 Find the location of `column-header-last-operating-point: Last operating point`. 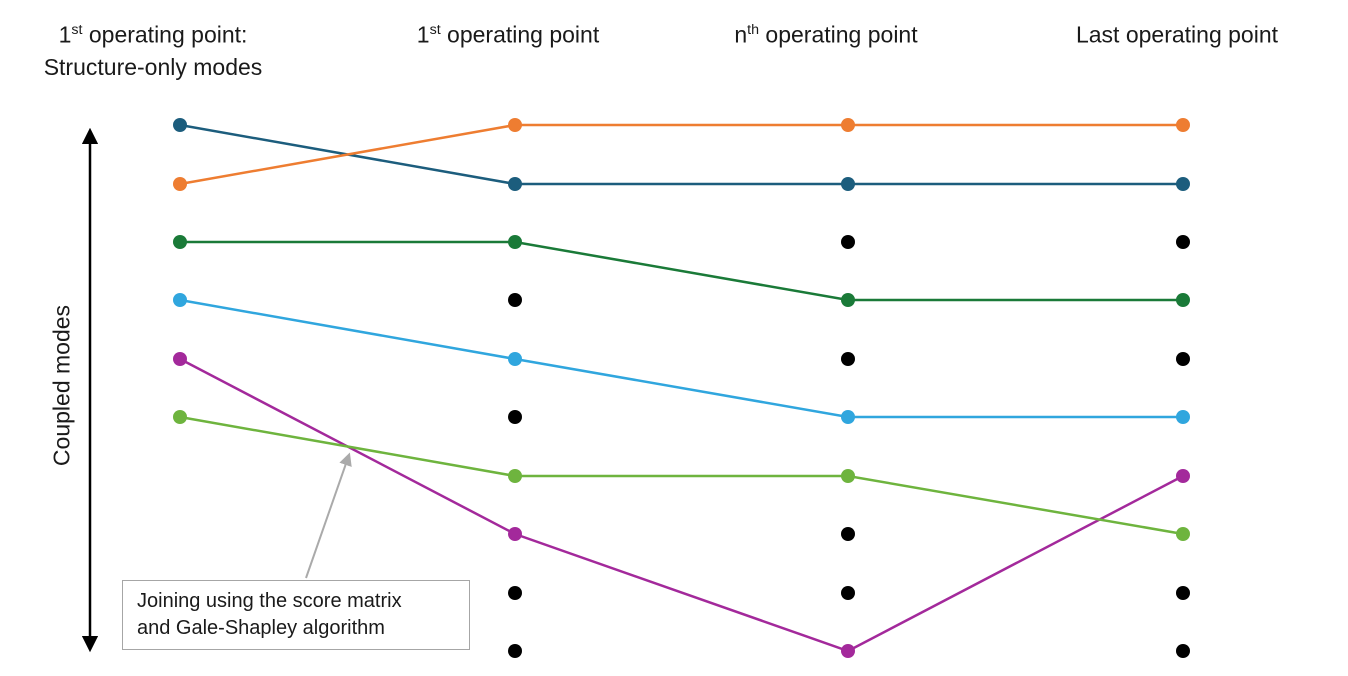

column-header-last-operating-point: Last operating point is located at coordinates (1177, 32).